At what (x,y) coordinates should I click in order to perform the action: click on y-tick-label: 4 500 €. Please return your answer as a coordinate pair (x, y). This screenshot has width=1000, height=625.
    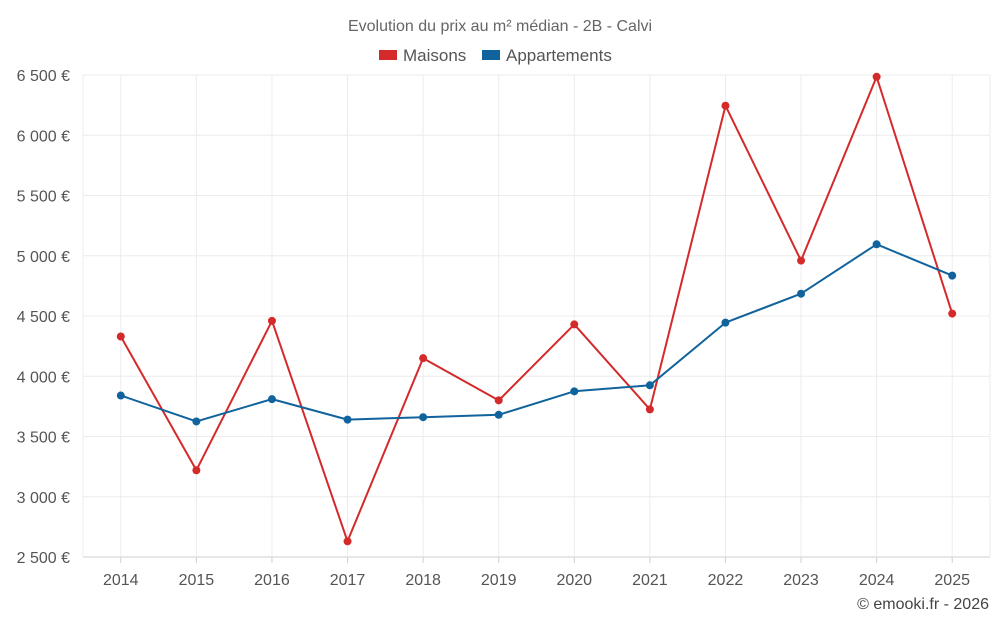
    Looking at the image, I should click on (43, 317).